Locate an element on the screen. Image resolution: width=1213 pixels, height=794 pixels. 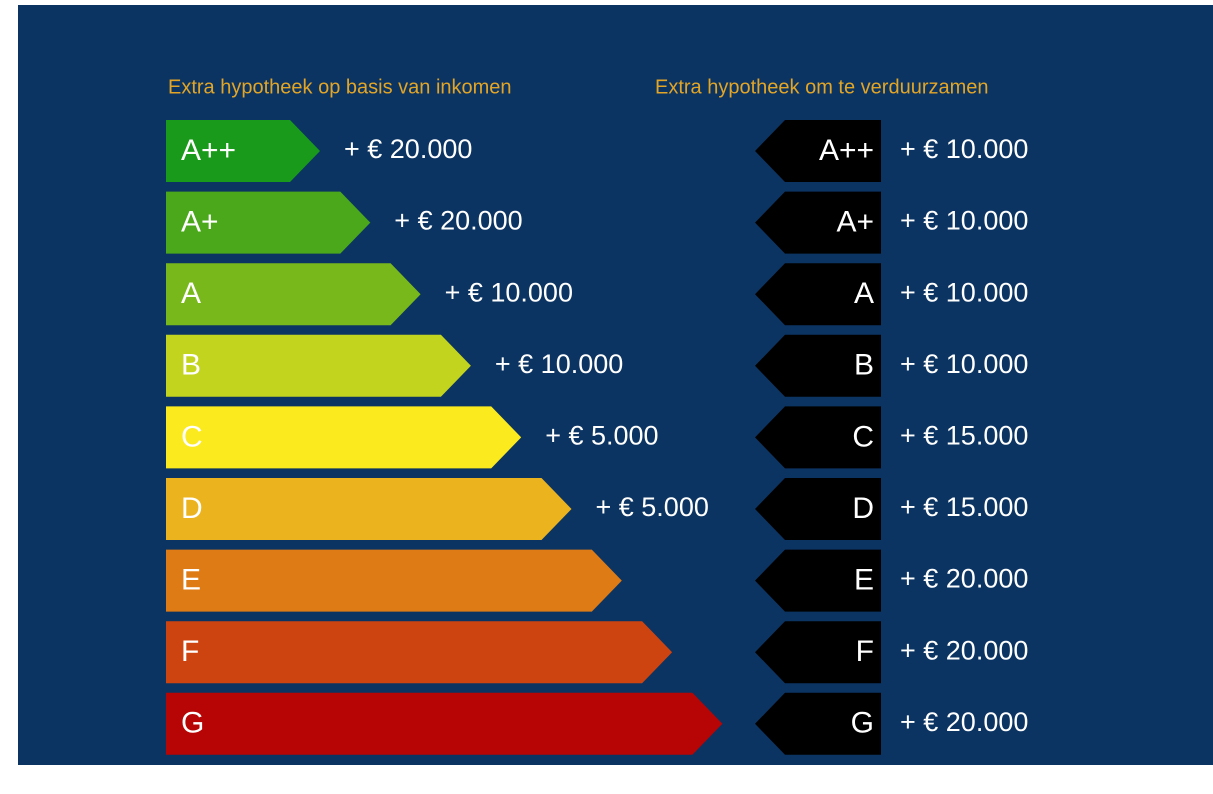
sustain-class: D is located at coordinates (863, 508).